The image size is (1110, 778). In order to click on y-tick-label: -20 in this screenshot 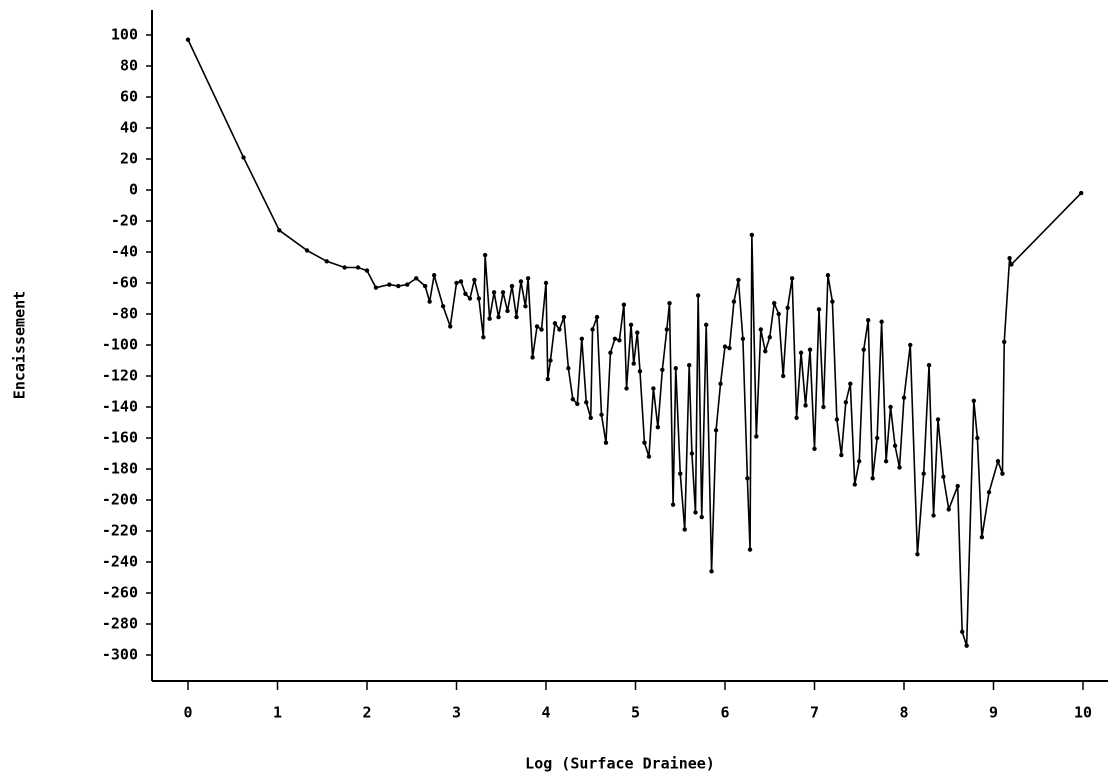, I will do `click(124, 221)`.